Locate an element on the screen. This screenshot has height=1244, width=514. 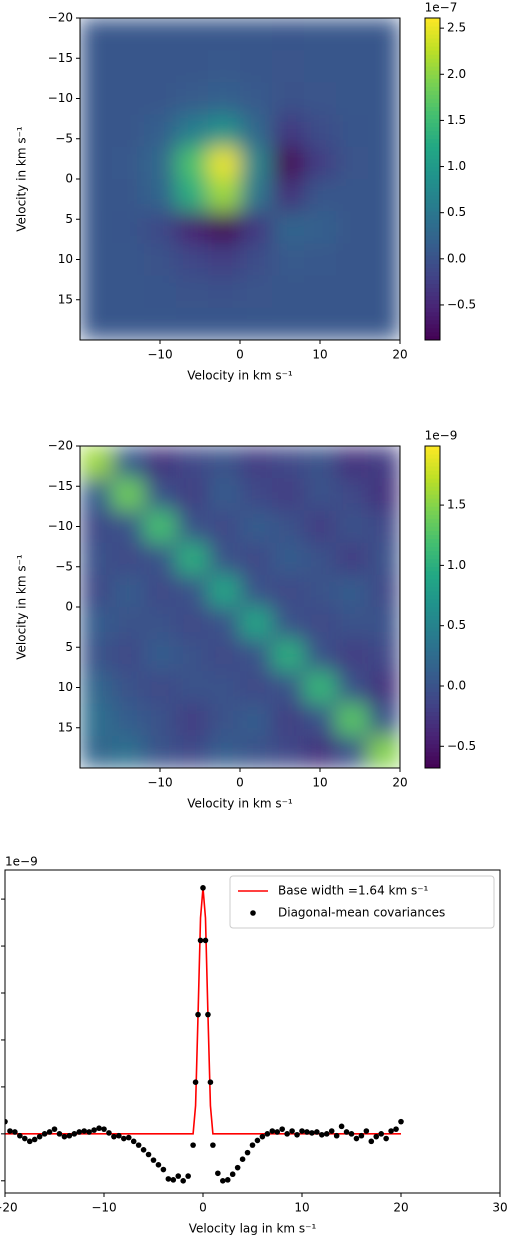
y-axis-label: Velocity in km s⁻¹ is located at coordinates (22, 607).